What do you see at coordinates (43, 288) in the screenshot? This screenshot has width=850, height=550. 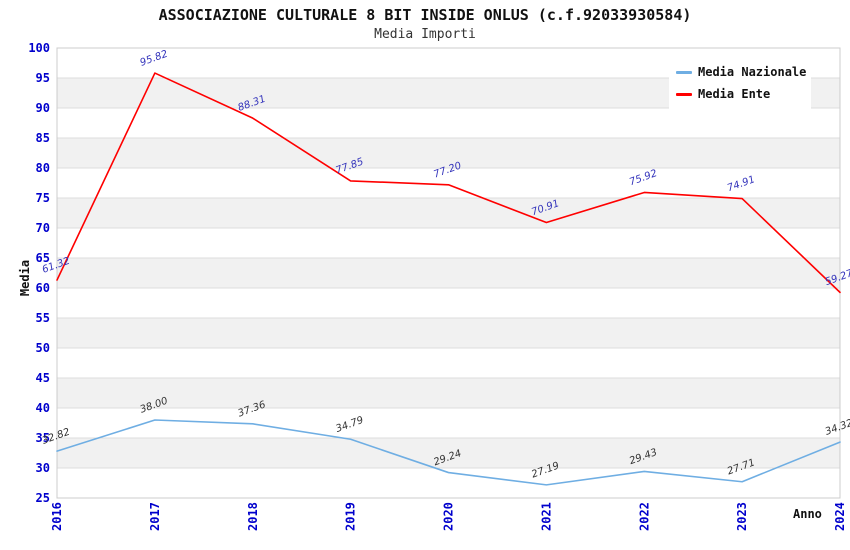 I see `y-tick-label: 60` at bounding box center [43, 288].